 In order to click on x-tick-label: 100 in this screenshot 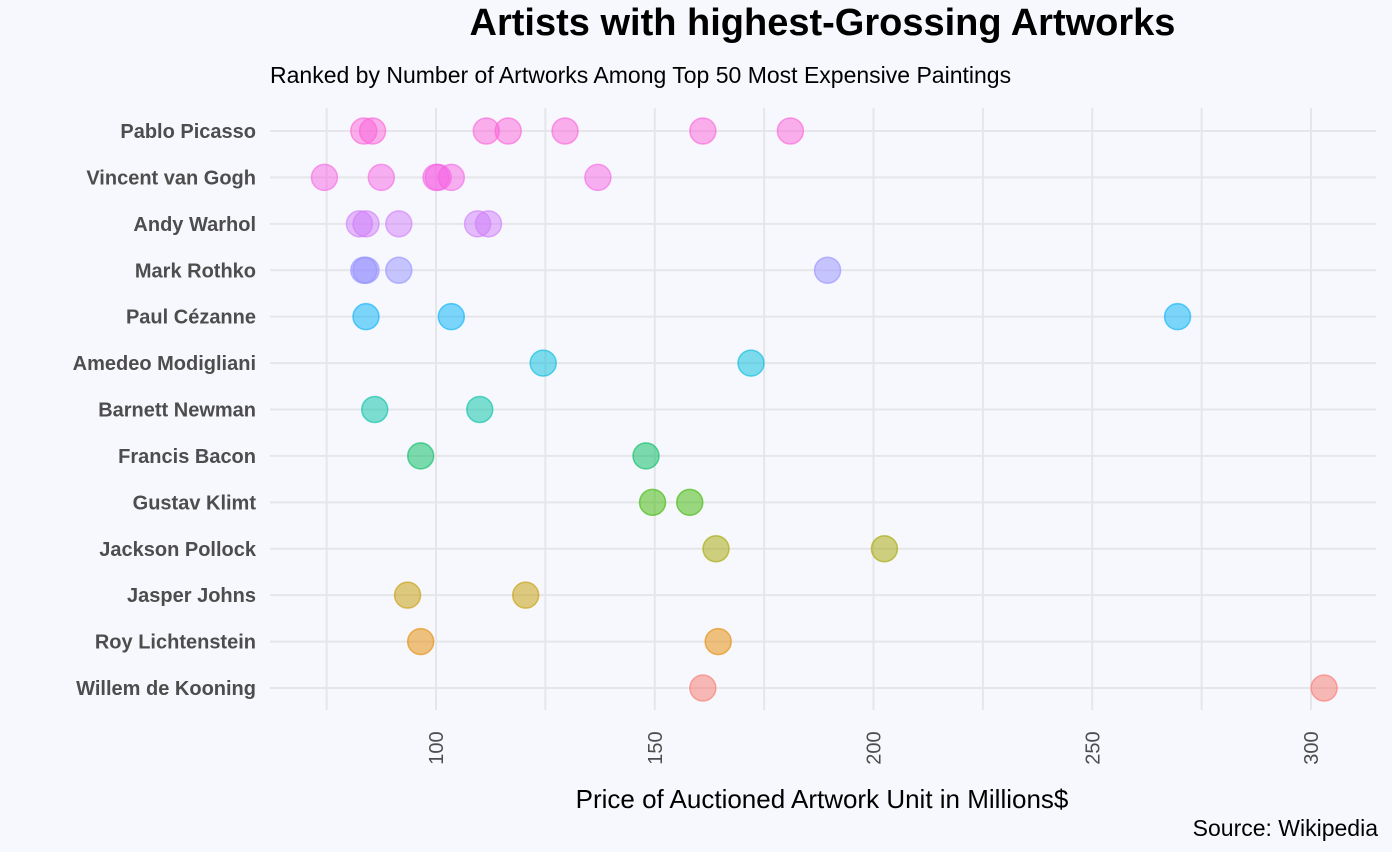, I will do `click(437, 747)`.